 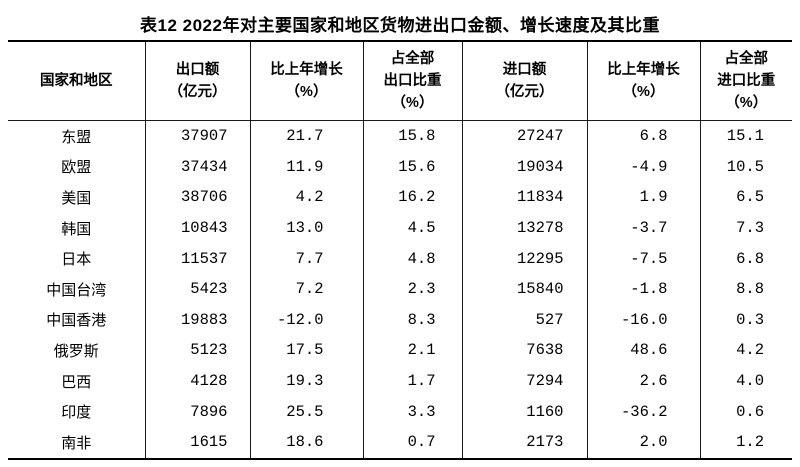 I want to click on export-growth-cell: 17.5, so click(x=307, y=350).